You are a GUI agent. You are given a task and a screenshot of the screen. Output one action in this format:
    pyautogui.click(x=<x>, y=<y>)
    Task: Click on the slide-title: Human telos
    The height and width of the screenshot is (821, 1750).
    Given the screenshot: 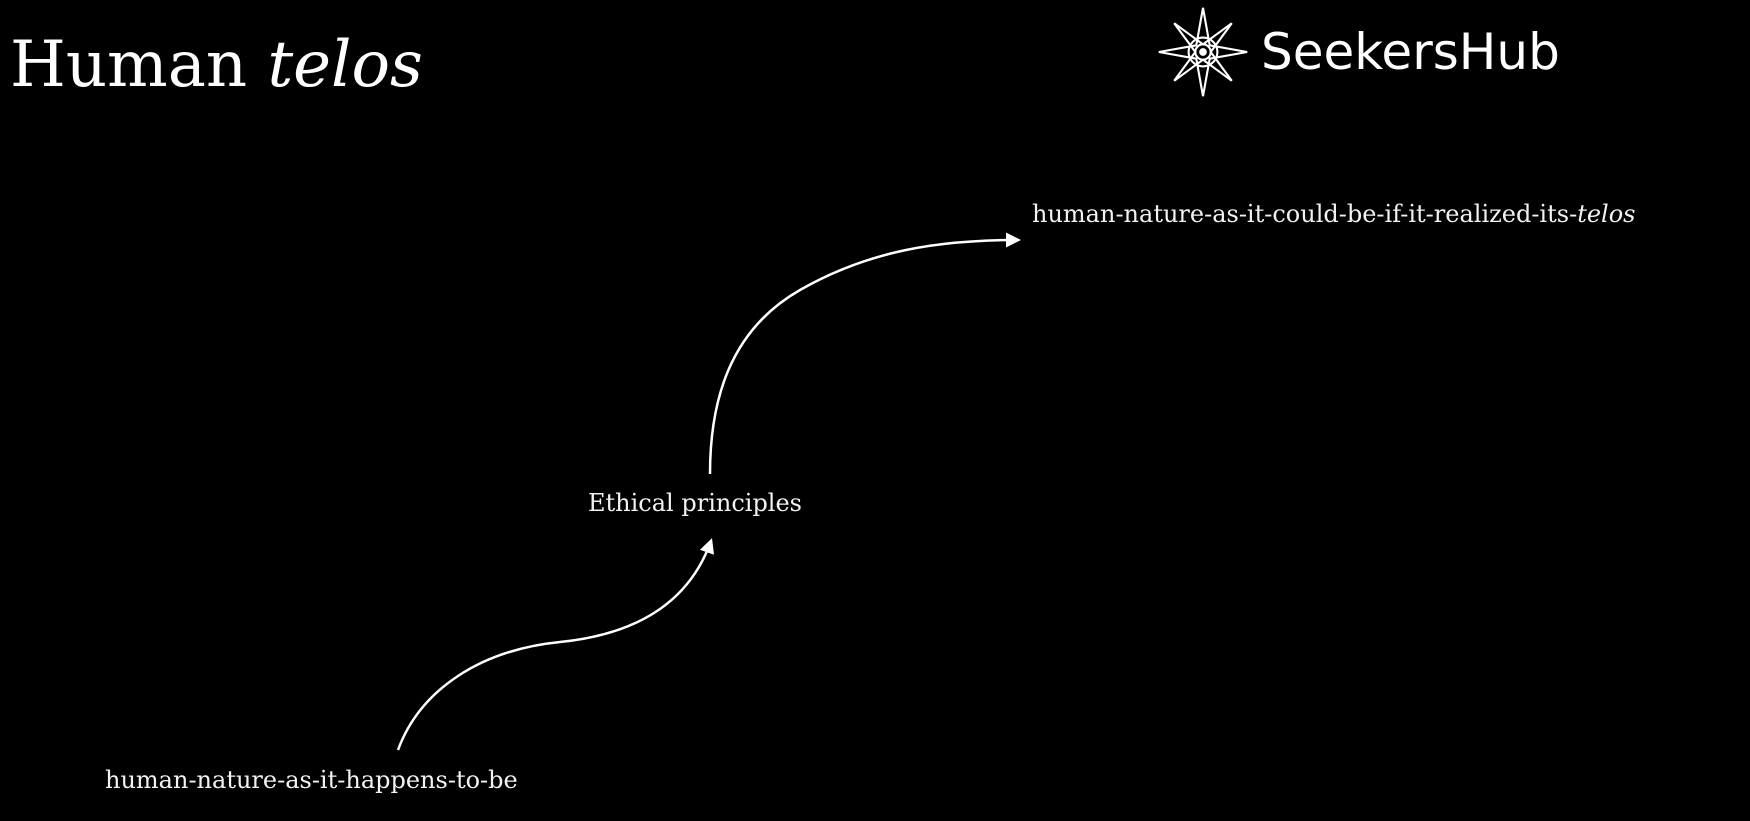 What is the action you would take?
    pyautogui.click(x=216, y=65)
    